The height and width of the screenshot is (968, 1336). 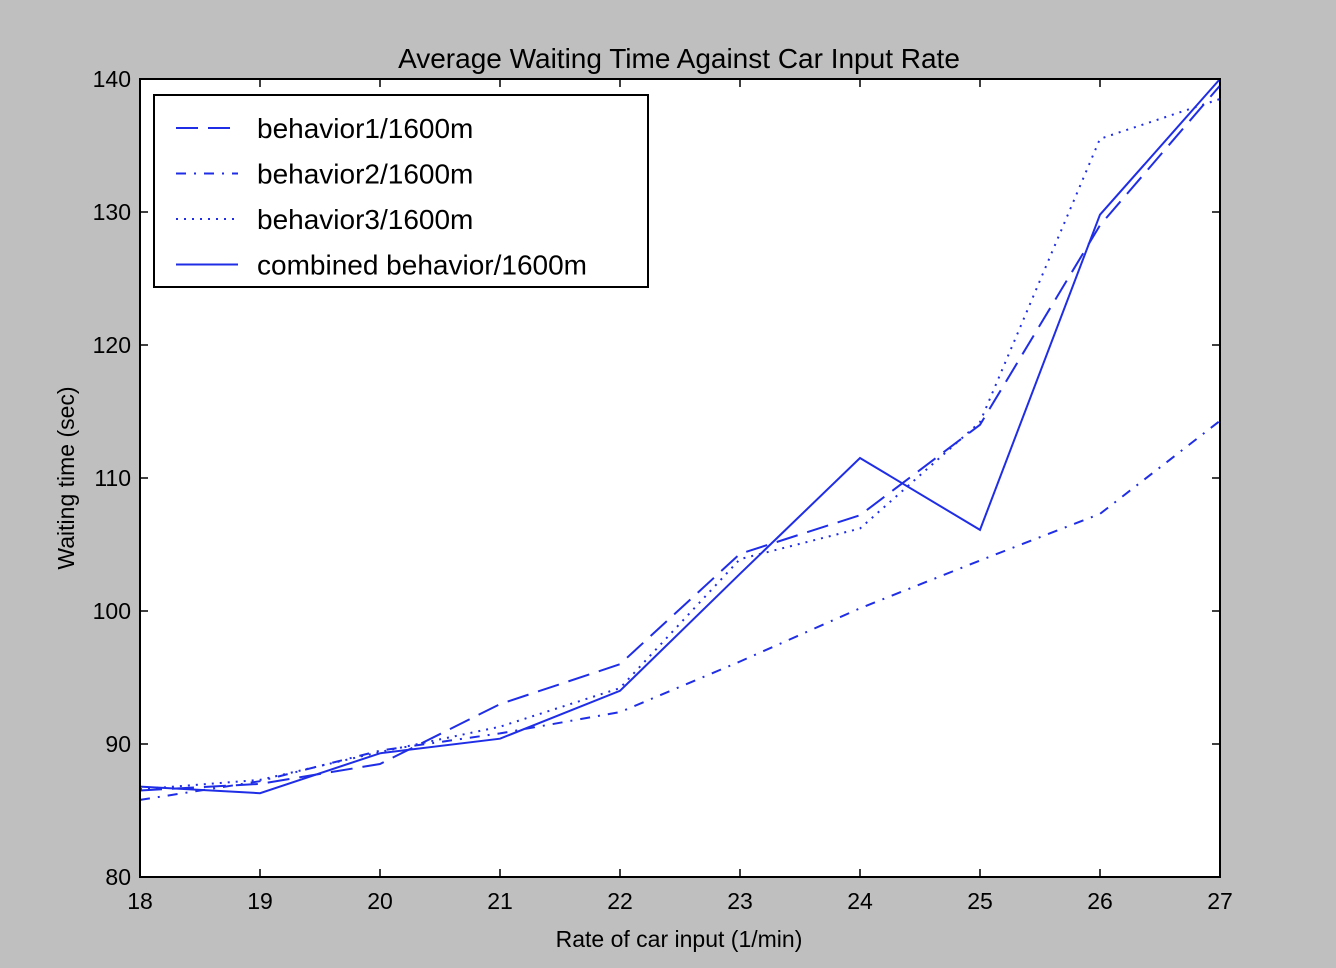 I want to click on y-tick-label: 120, so click(x=112, y=345).